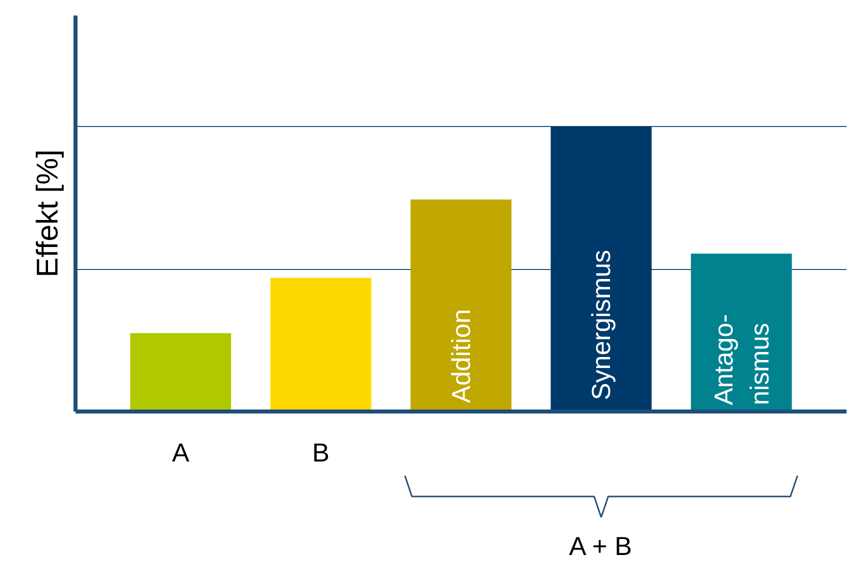  What do you see at coordinates (461, 356) in the screenshot?
I see `x-tick-label: Addition` at bounding box center [461, 356].